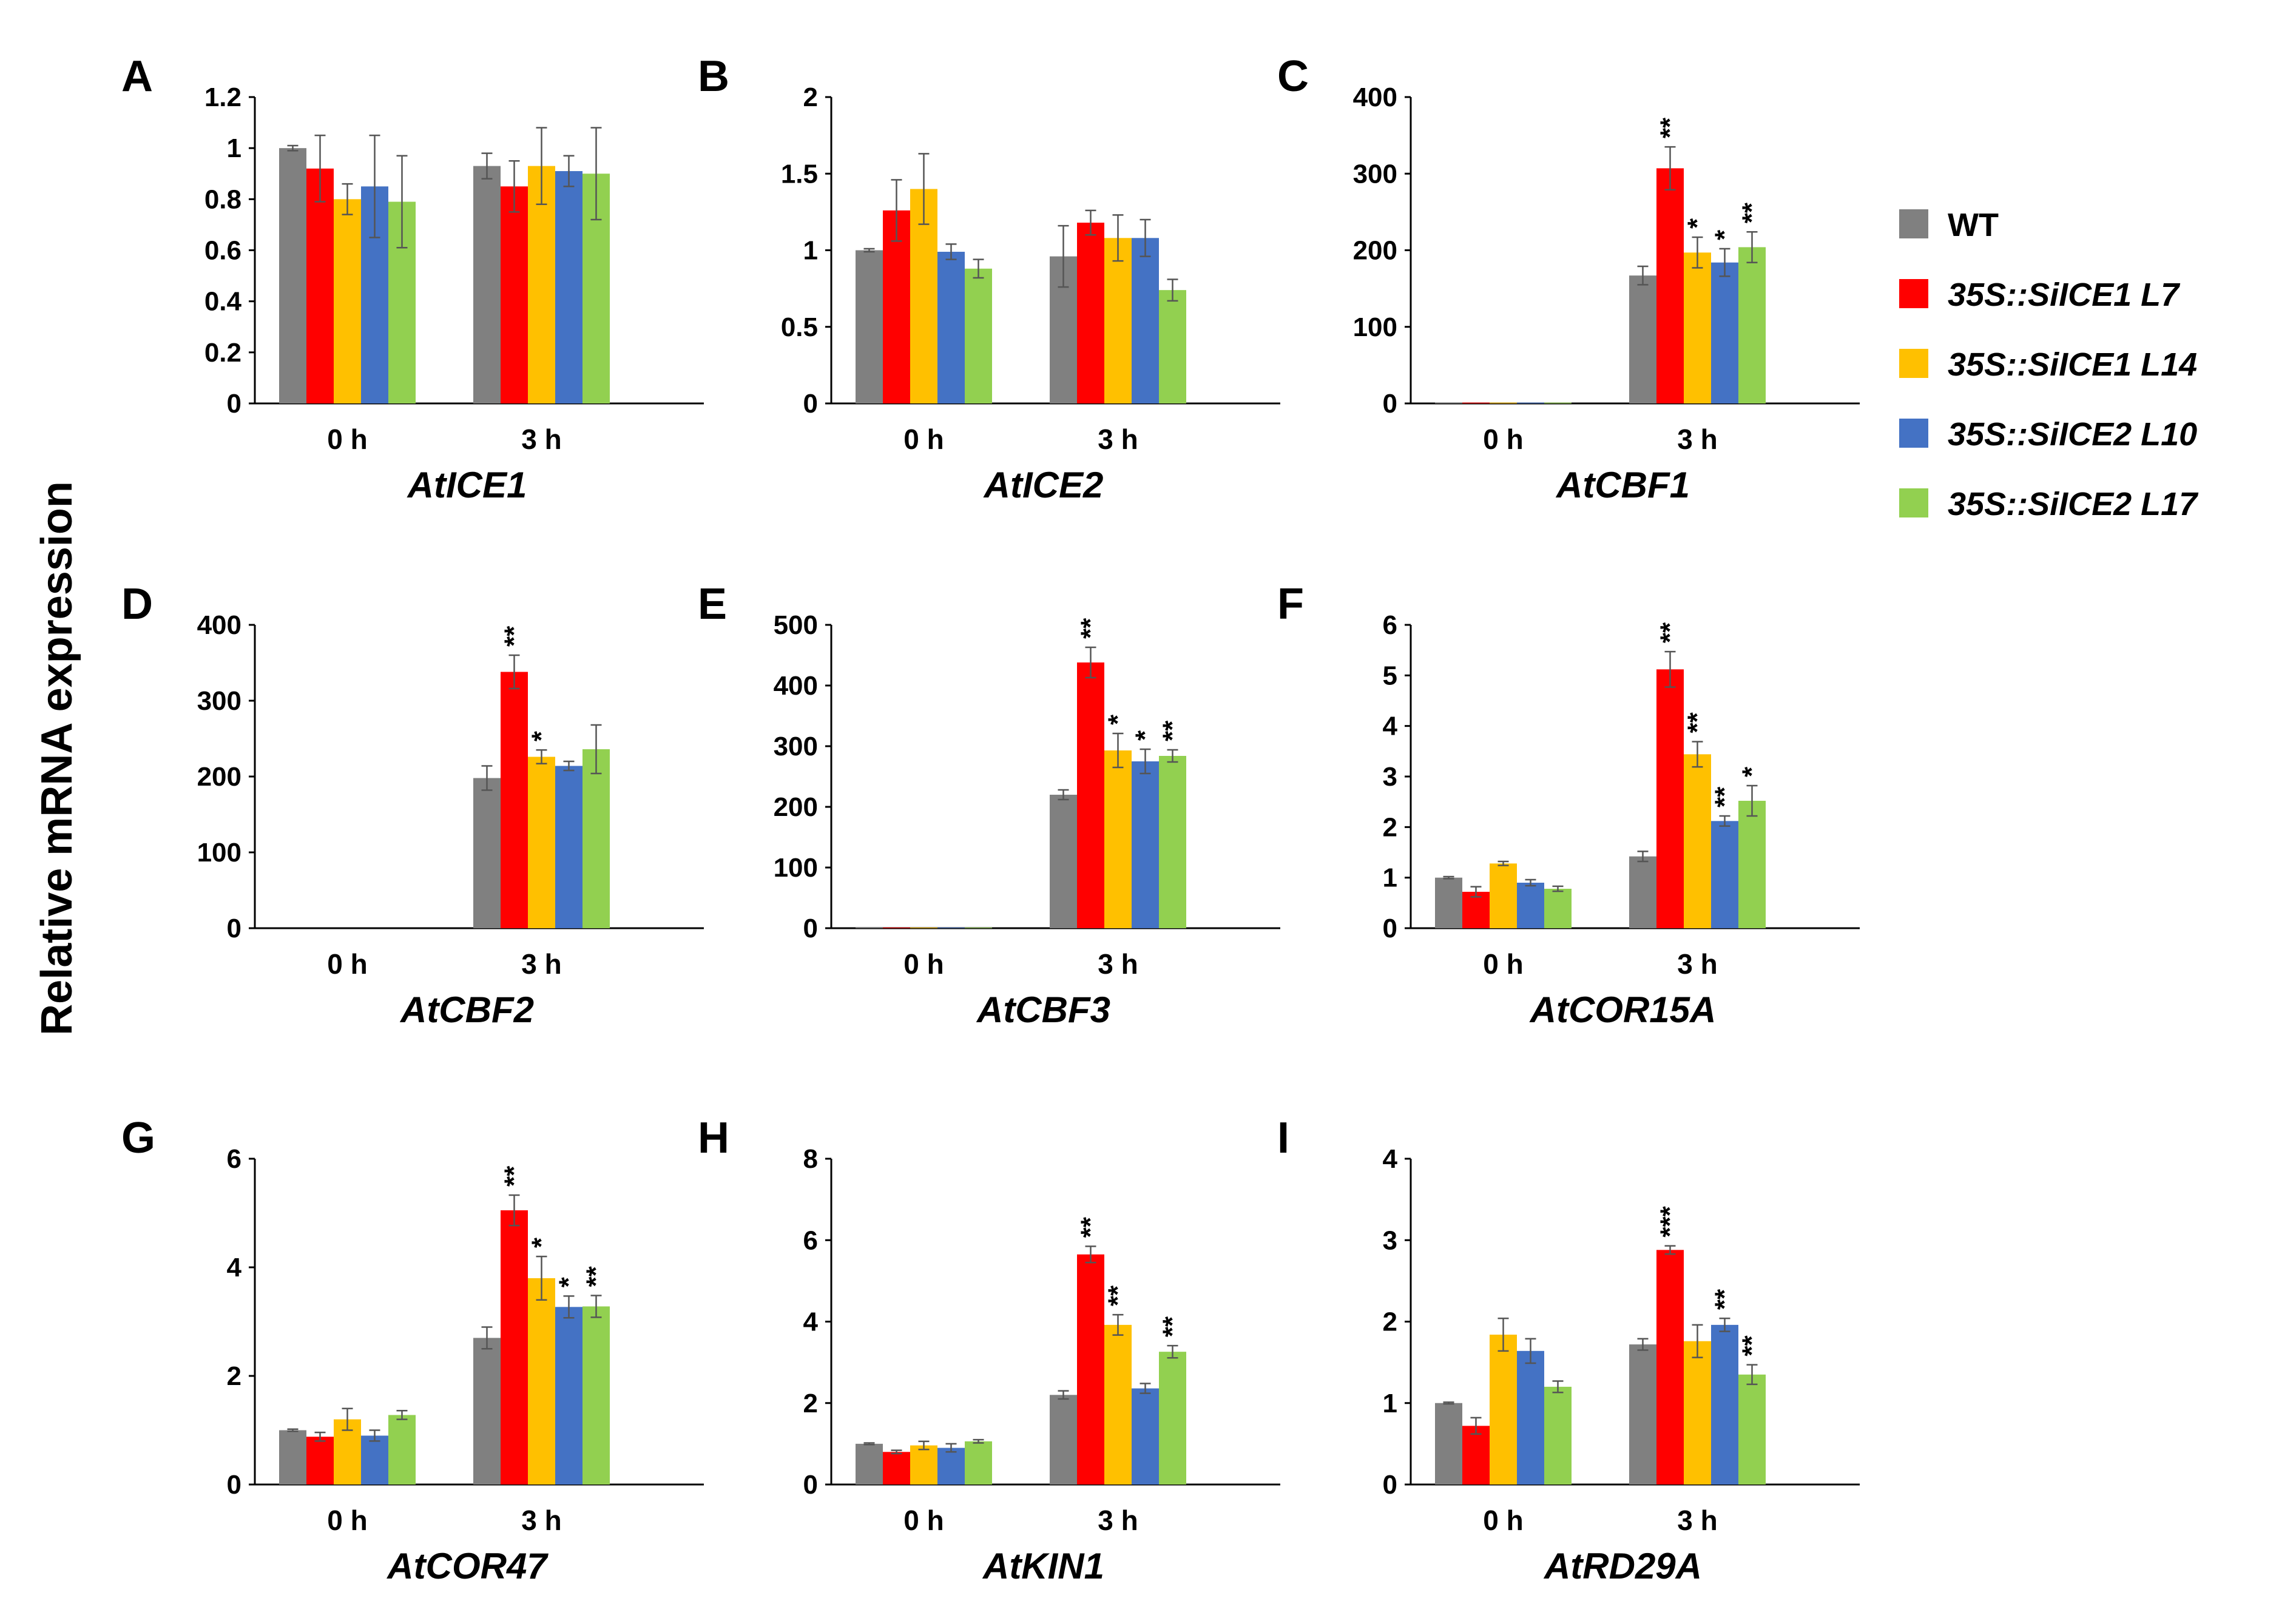 The image size is (2296, 1621). Describe the element at coordinates (466, 1009) in the screenshot. I see `gene-title: AtCBF2` at that location.